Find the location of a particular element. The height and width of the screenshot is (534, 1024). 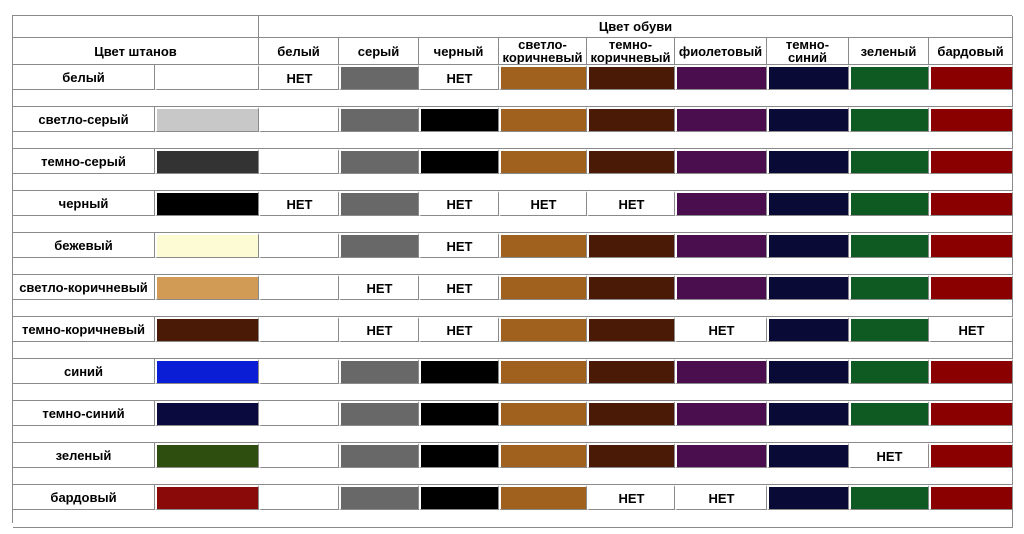

pants-color-label: белый is located at coordinates (84, 77).